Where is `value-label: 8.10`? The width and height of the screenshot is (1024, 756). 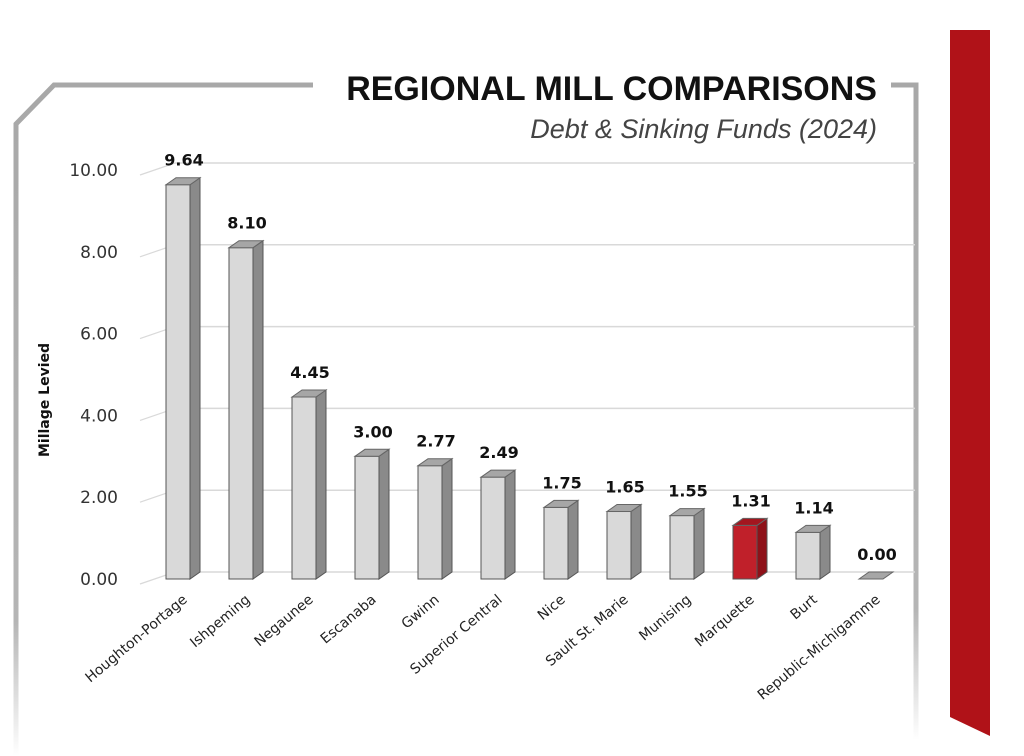 value-label: 8.10 is located at coordinates (246, 223).